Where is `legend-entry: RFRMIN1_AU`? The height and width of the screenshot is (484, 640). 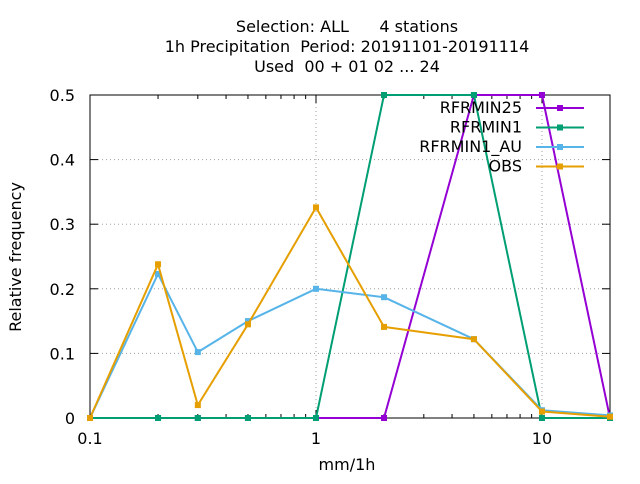
legend-entry: RFRMIN1_AU is located at coordinates (501, 147).